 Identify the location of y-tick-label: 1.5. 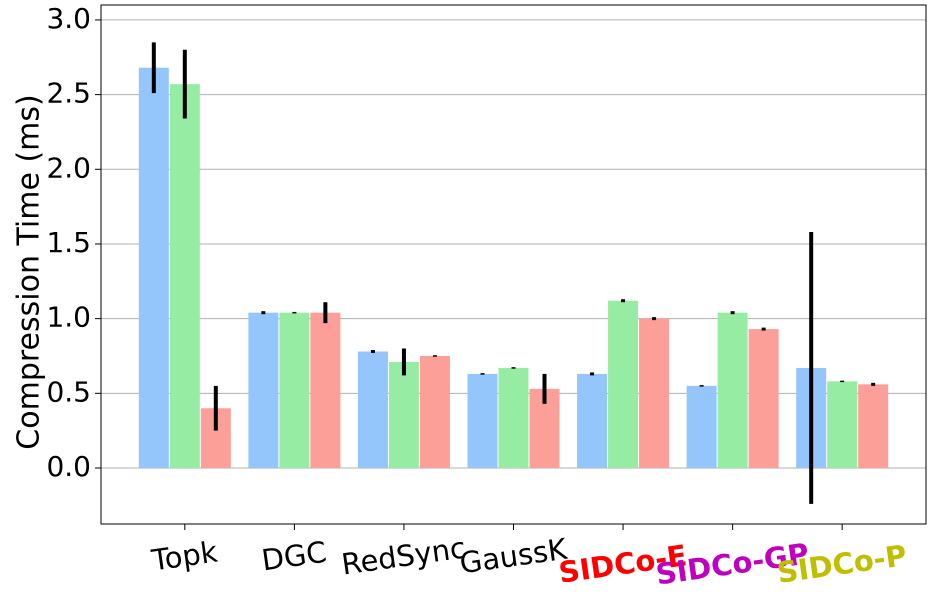
(68, 242).